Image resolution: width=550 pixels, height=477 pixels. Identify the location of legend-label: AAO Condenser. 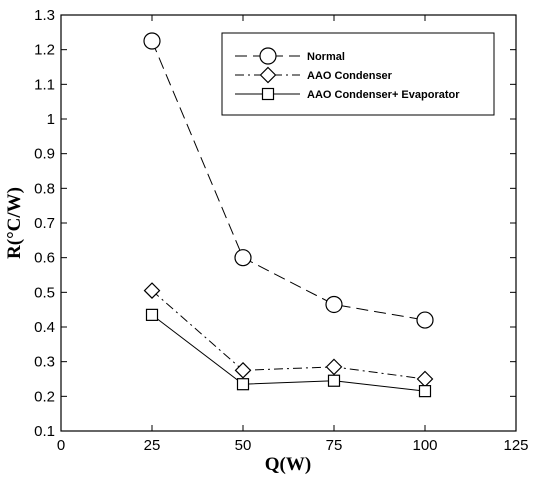
(350, 76).